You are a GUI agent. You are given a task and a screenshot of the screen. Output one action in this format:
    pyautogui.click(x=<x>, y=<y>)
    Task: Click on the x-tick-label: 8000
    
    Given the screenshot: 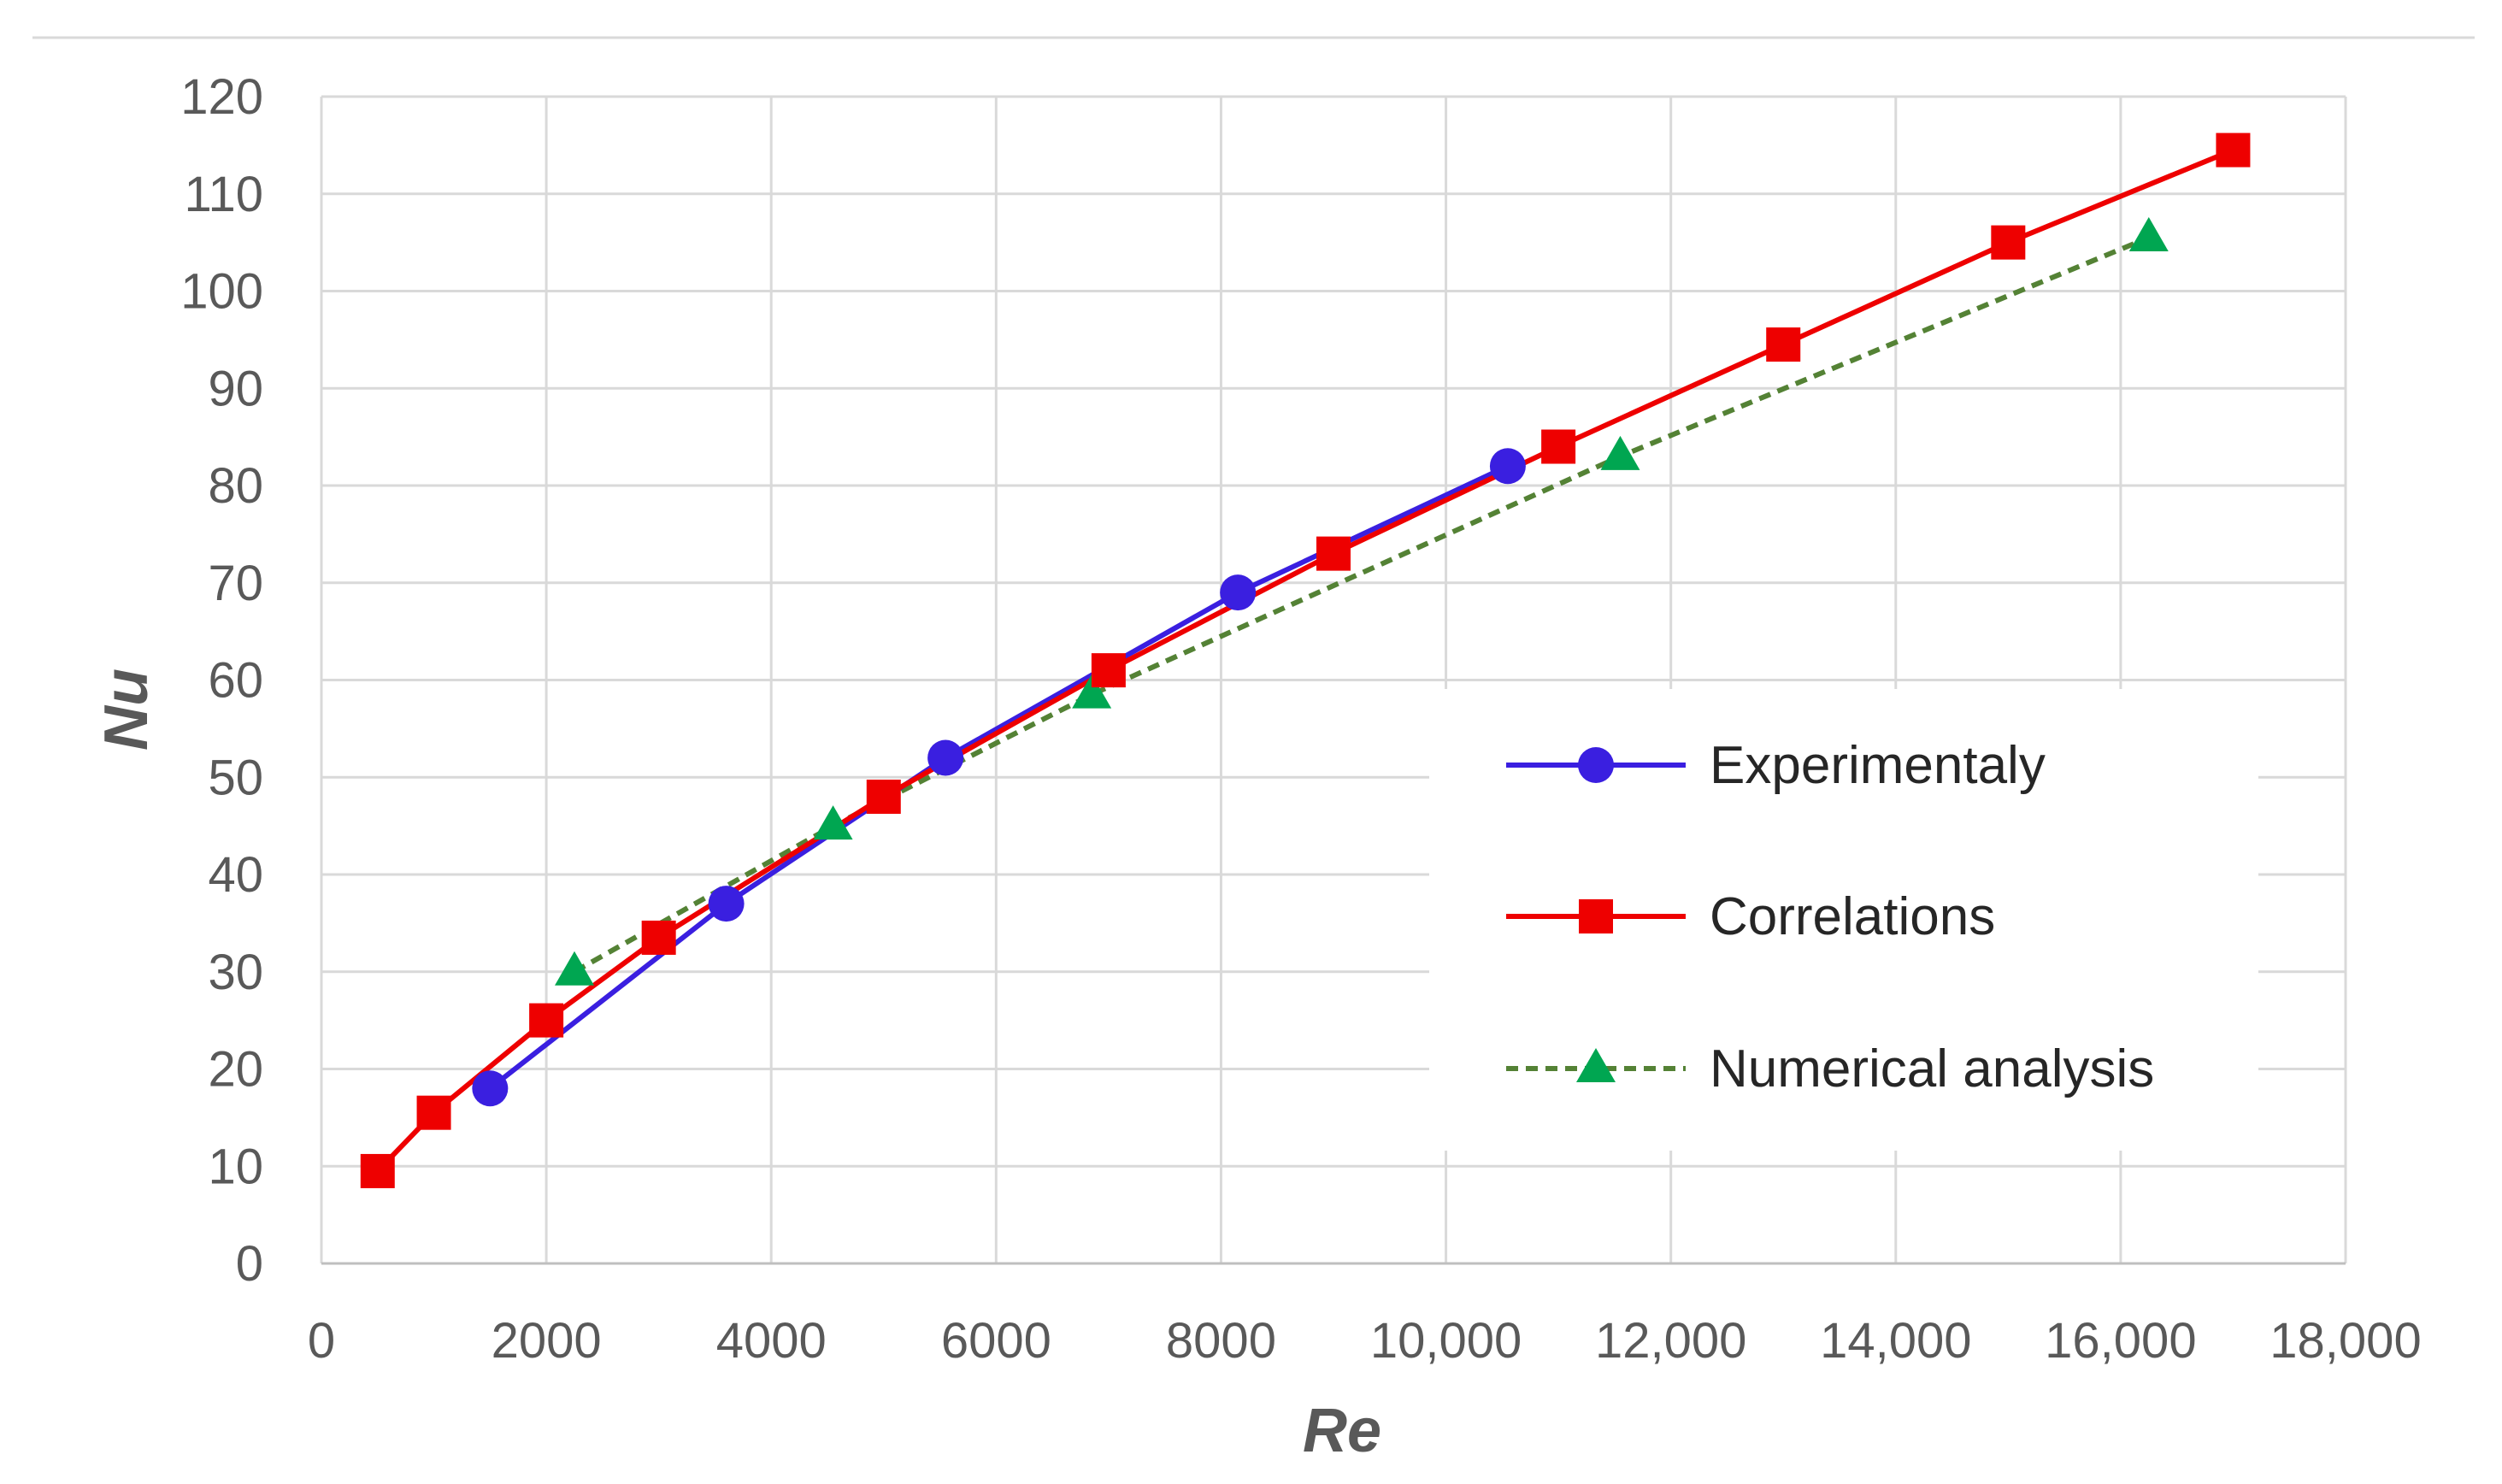 What is the action you would take?
    pyautogui.click(x=1221, y=1341)
    